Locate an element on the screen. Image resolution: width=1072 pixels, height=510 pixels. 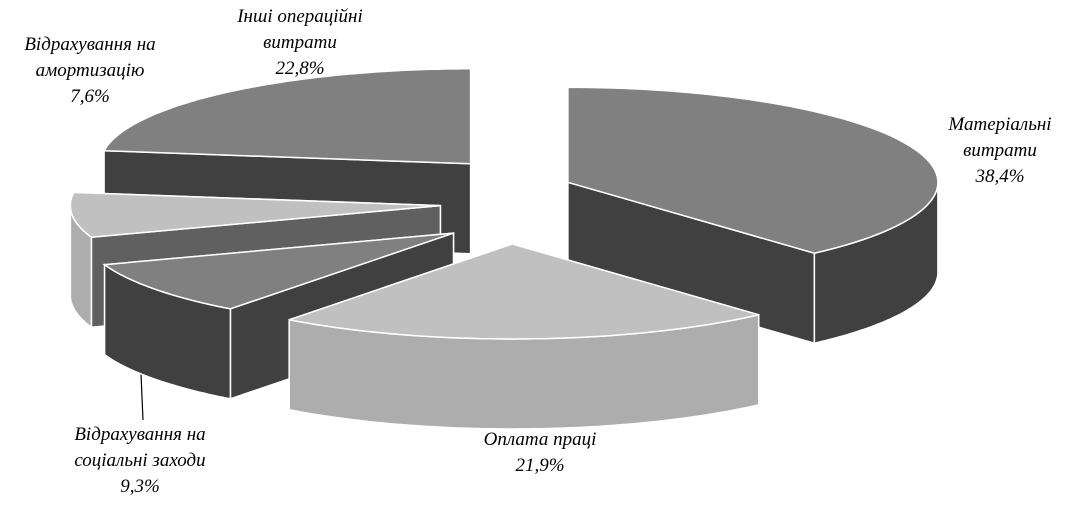
label-line: Оплата праці is located at coordinates (540, 439).